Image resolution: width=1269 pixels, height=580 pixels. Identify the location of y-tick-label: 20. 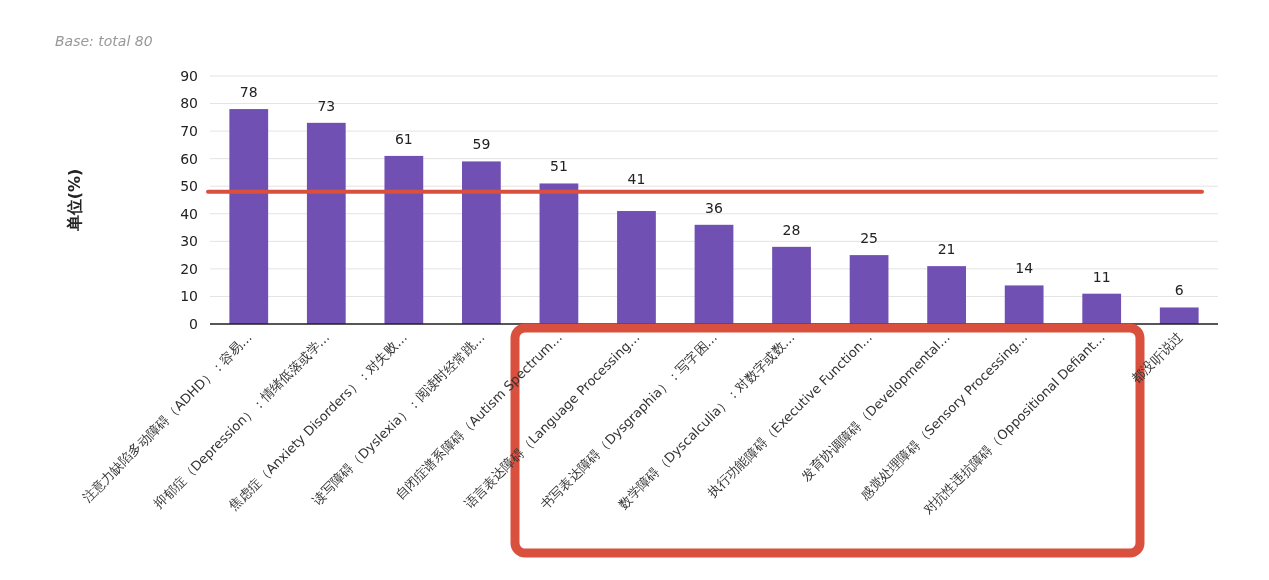
(189, 268).